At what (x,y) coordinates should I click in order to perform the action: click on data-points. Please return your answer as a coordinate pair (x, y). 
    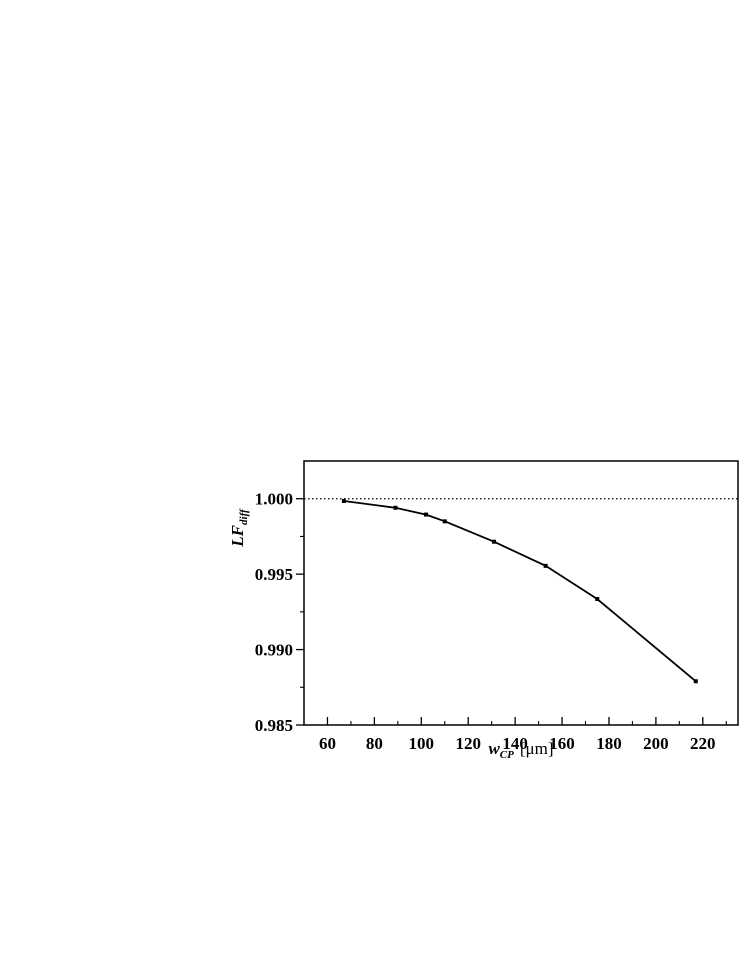
    Looking at the image, I should click on (519, 591).